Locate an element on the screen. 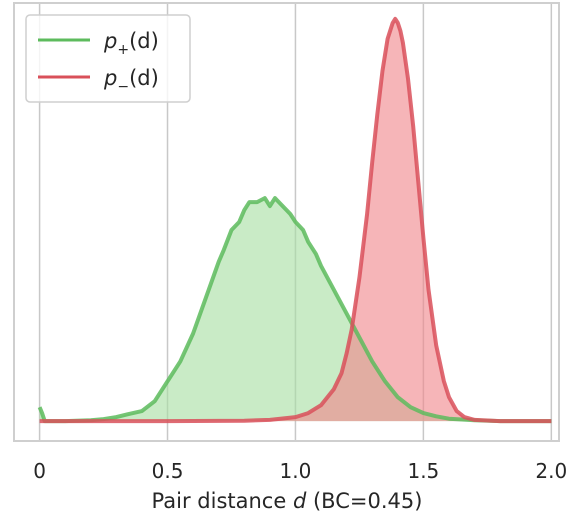  legend: p+(d) p−(d) is located at coordinates (108, 58).